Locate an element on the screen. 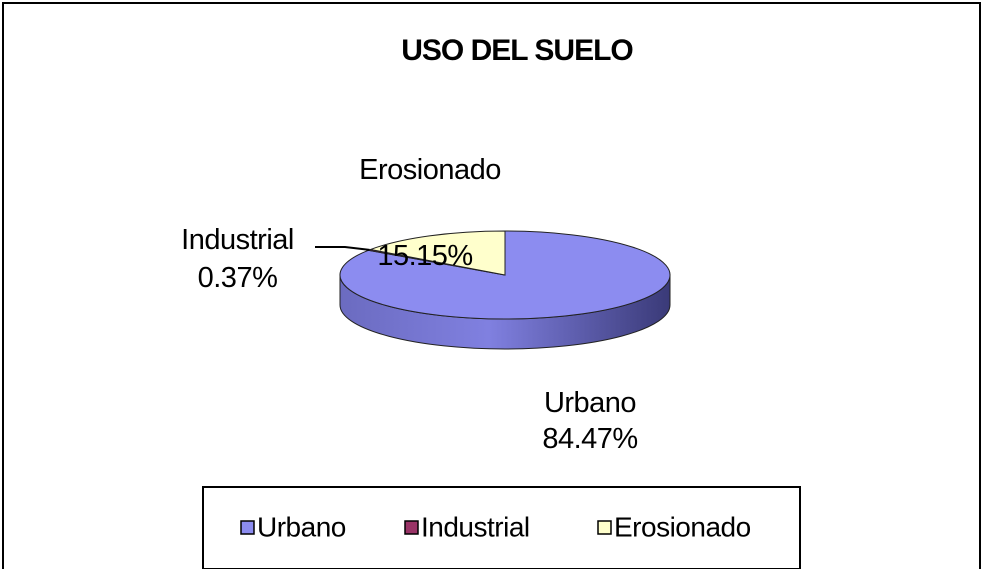 Image resolution: width=984 pixels, height=569 pixels. data-label-value: 84.47% is located at coordinates (590, 439).